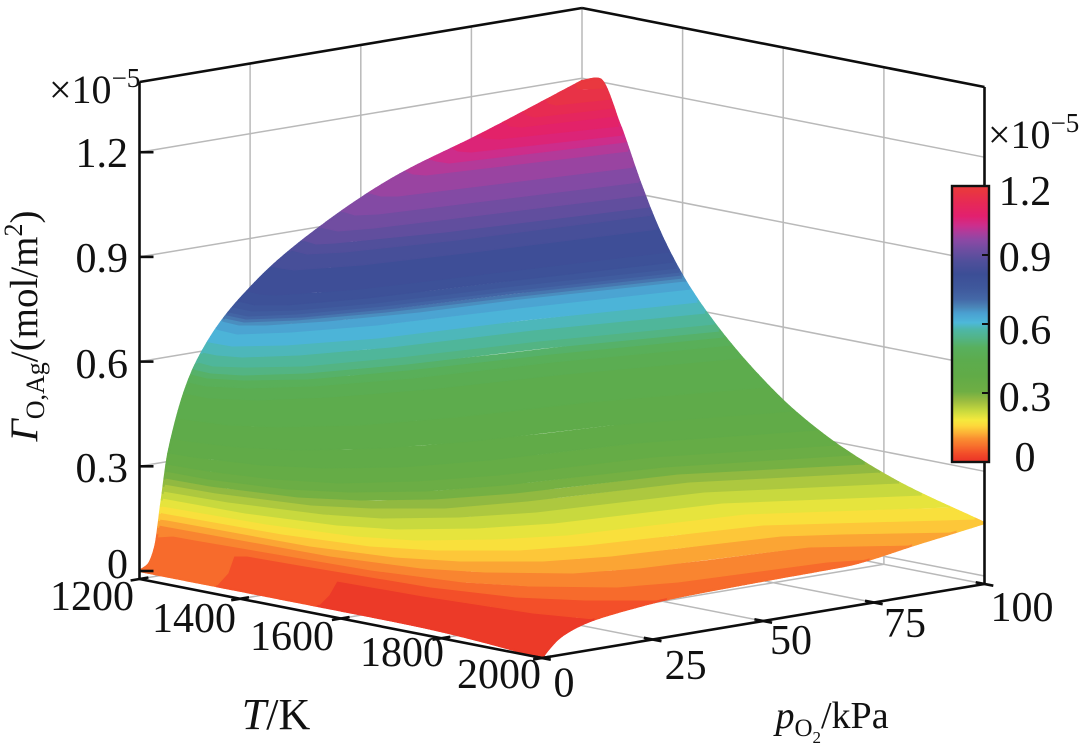 The image size is (1080, 754). What do you see at coordinates (791, 641) in the screenshot?
I see `svg-text: 50` at bounding box center [791, 641].